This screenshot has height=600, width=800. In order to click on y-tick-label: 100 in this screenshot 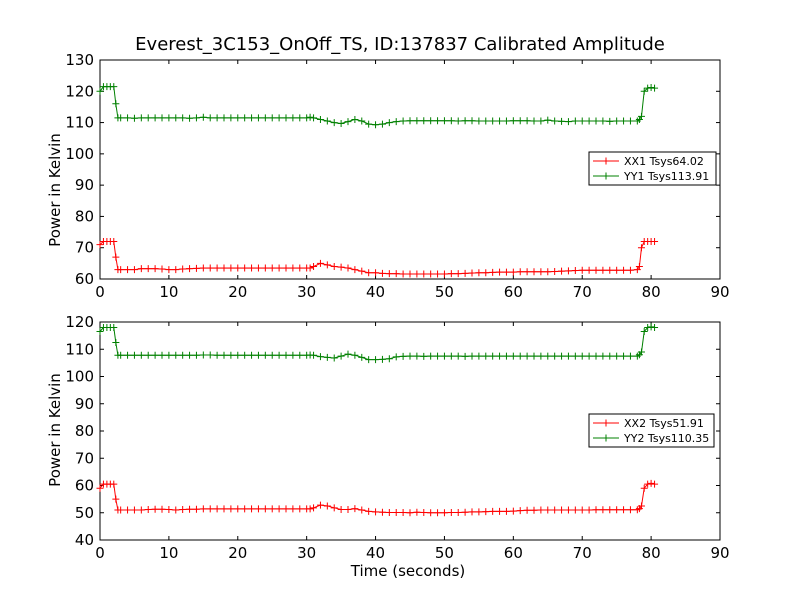, I will do `click(79, 377)`.